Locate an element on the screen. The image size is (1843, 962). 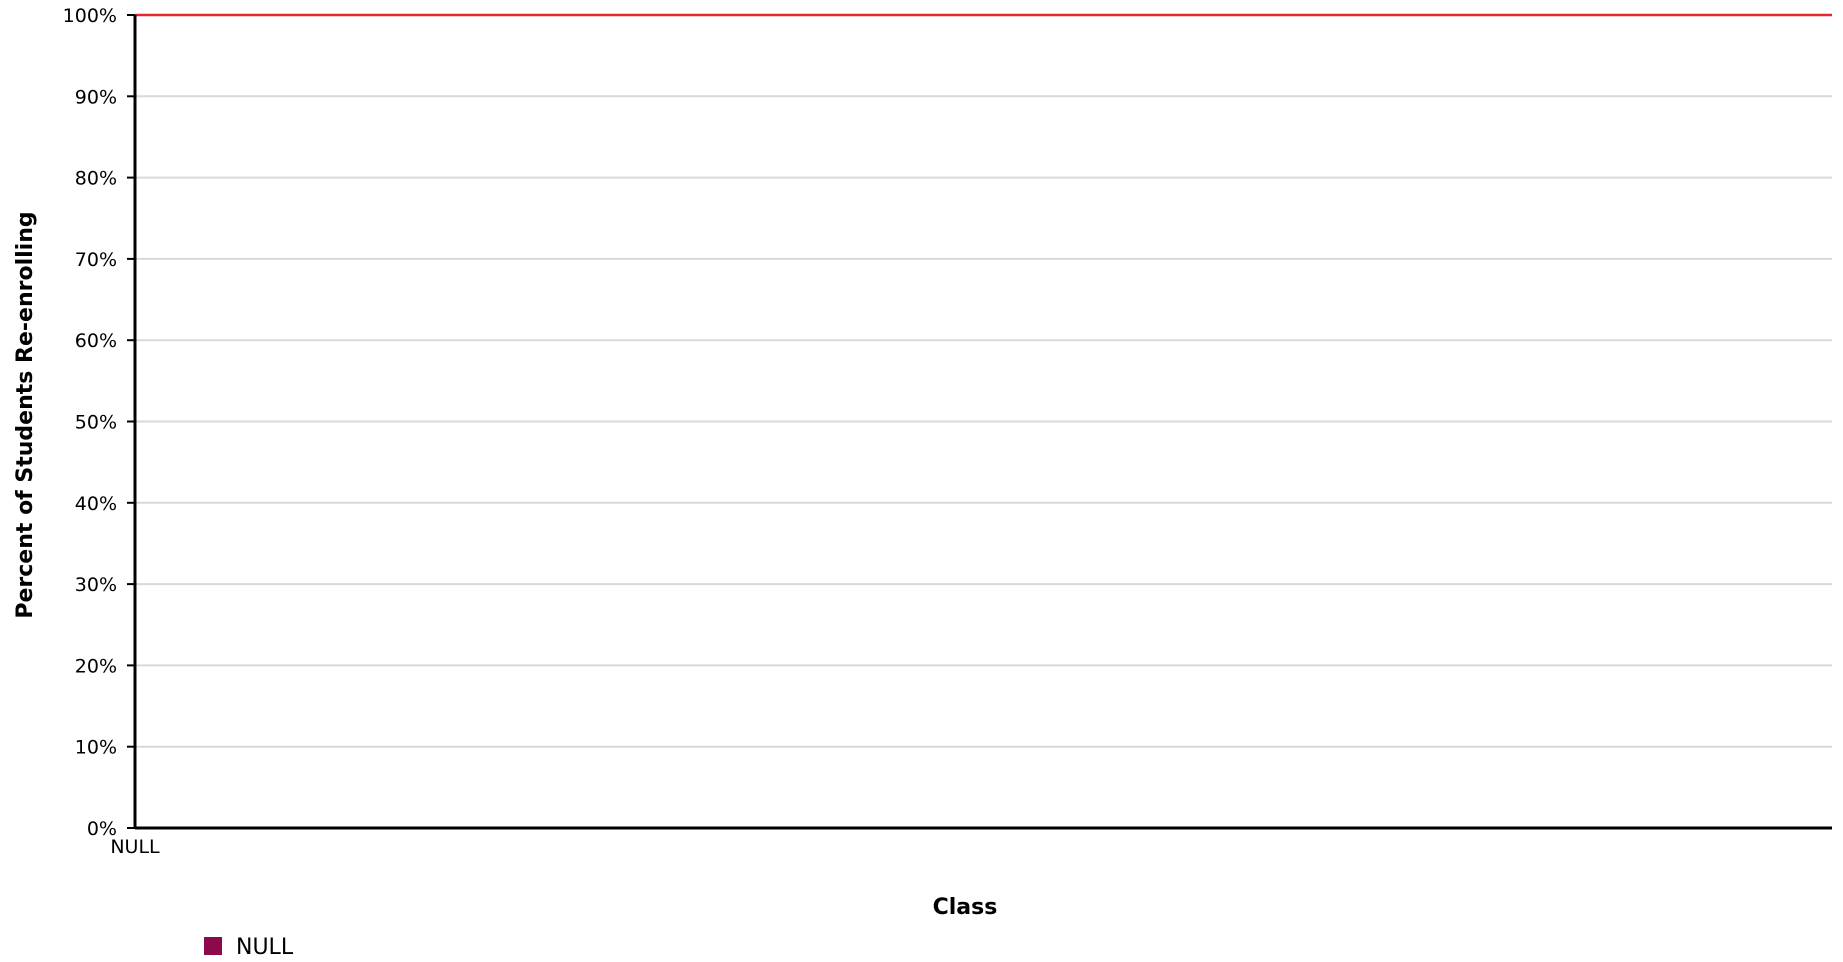
y-tick-label: 20% is located at coordinates (96, 666).